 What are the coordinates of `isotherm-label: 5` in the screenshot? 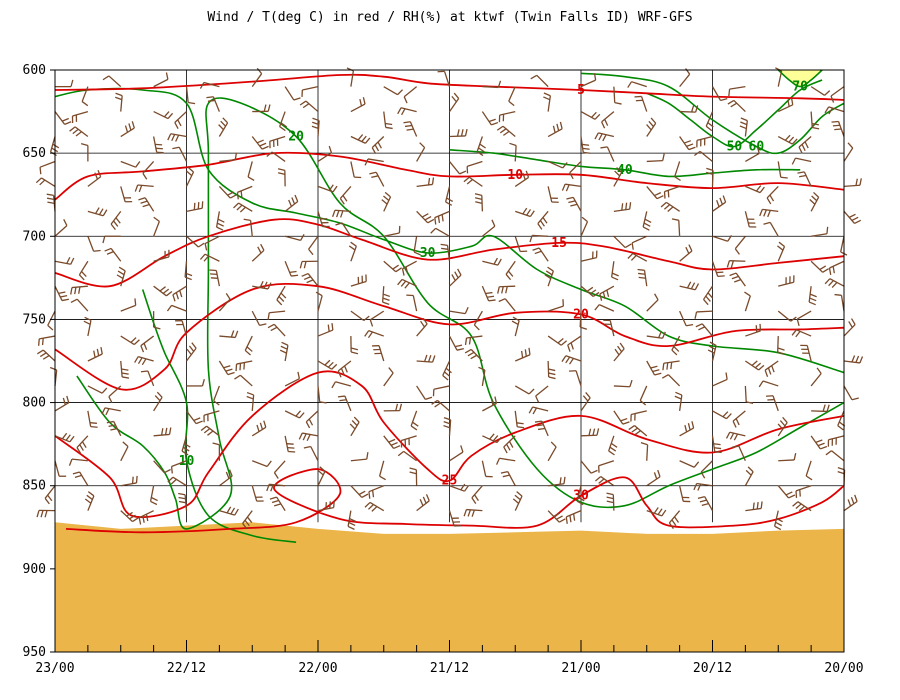 It's located at (581, 90).